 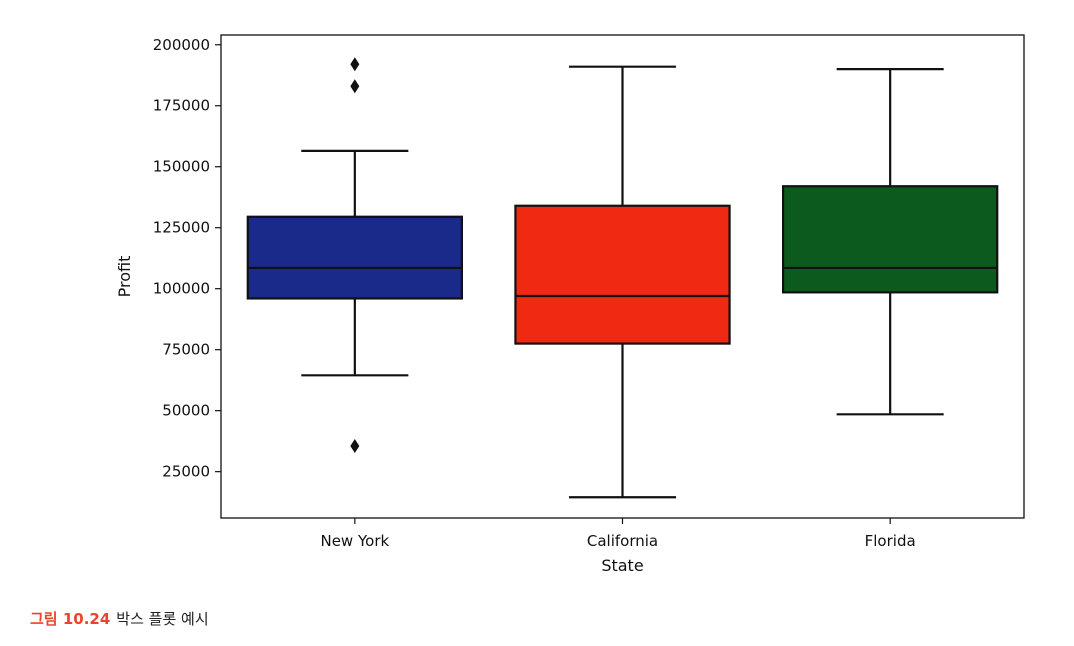 What do you see at coordinates (181, 228) in the screenshot?
I see `y-tick-label: 125000` at bounding box center [181, 228].